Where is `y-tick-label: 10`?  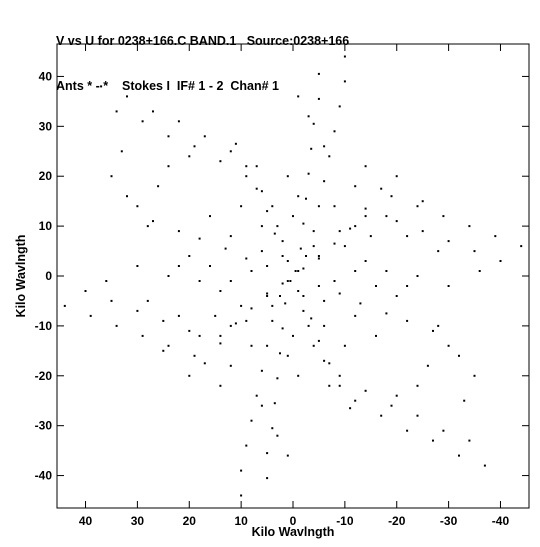 y-tick-label: 10 is located at coordinates (46, 226).